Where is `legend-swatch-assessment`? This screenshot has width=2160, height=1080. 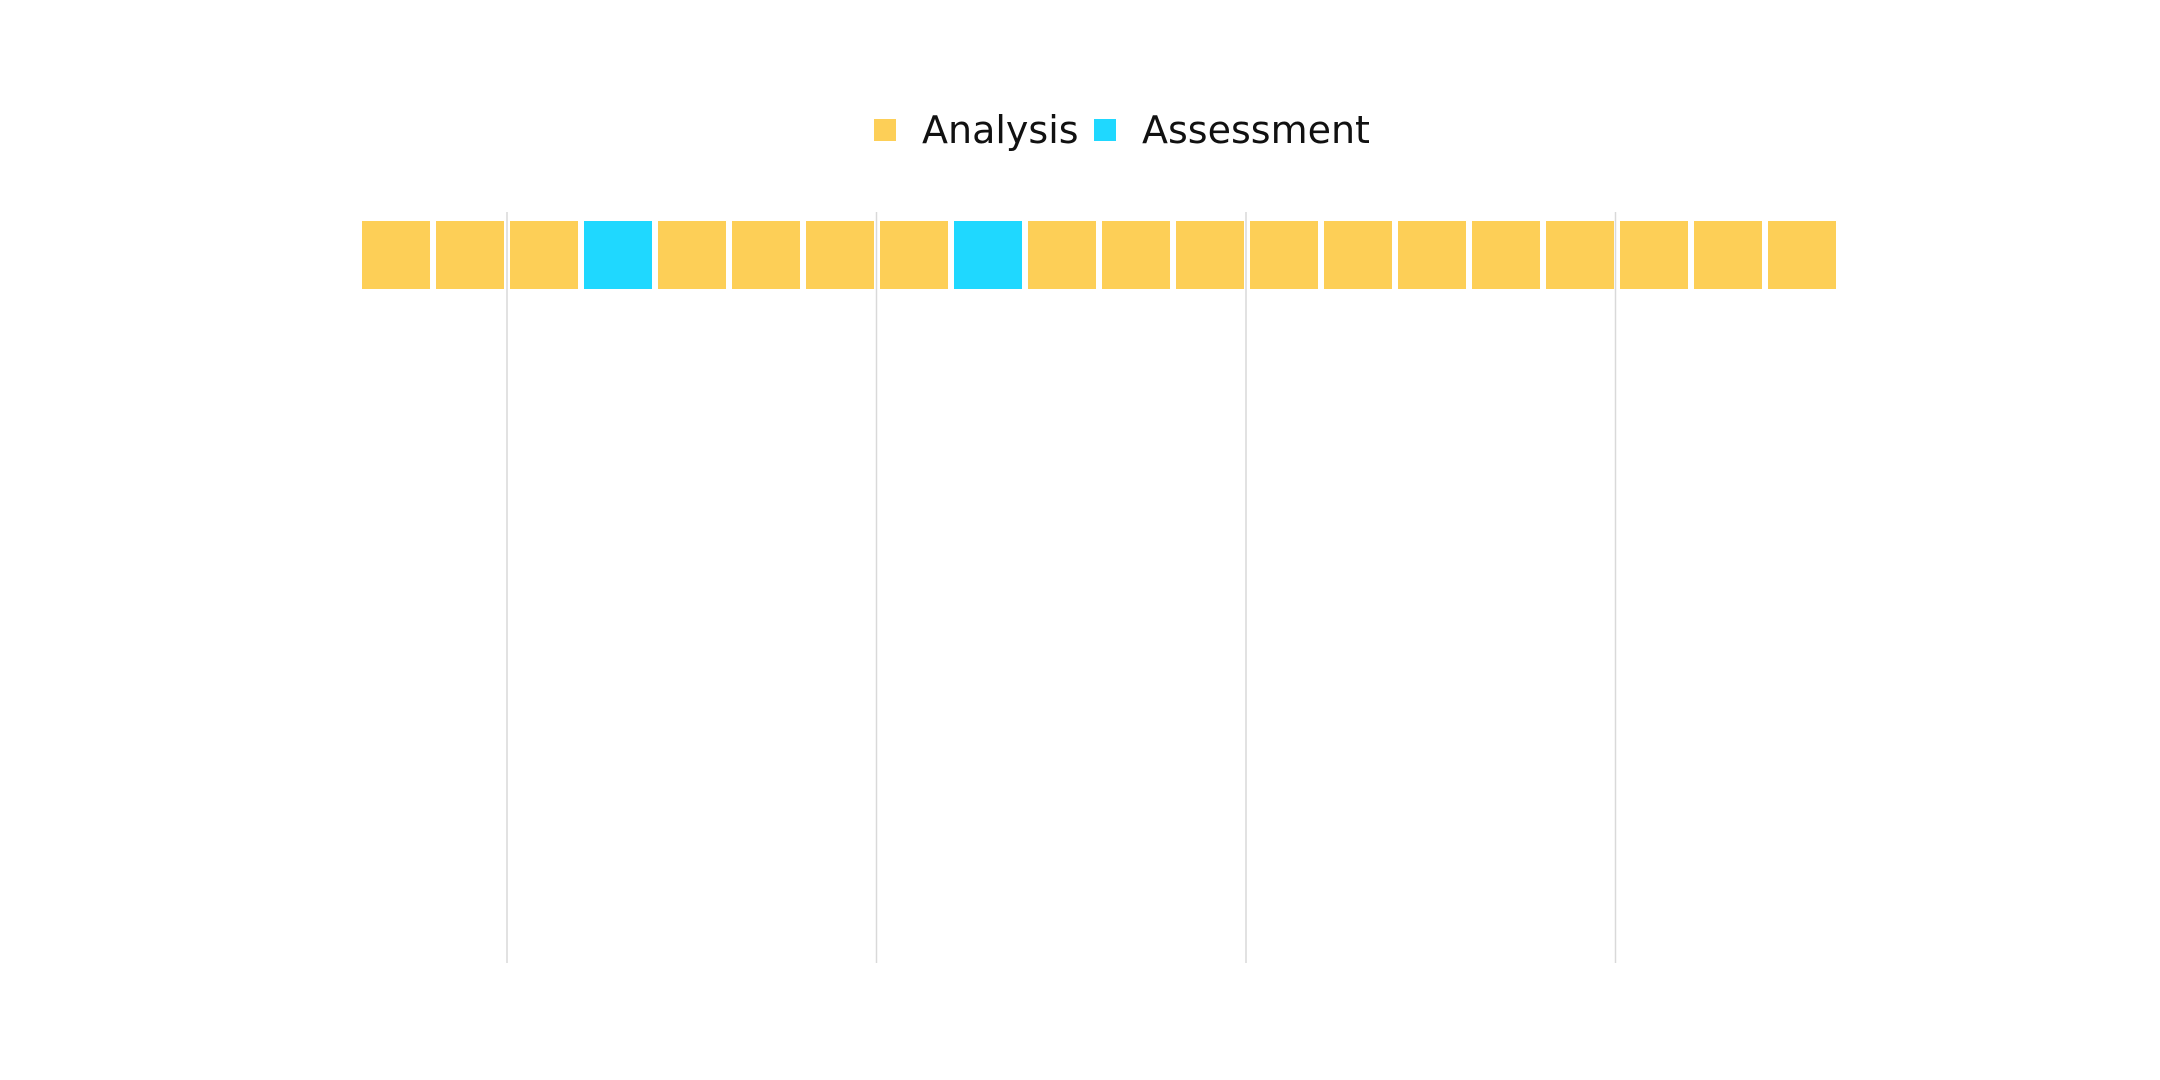 legend-swatch-assessment is located at coordinates (1105, 130).